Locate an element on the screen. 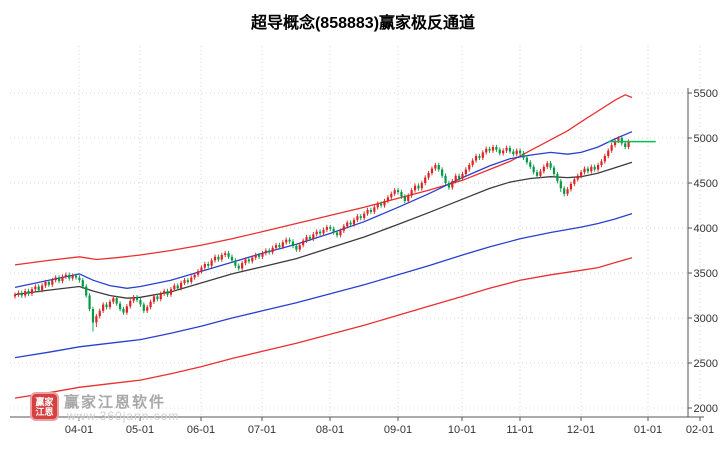  x-tick-label: 02-01 is located at coordinates (700, 430).